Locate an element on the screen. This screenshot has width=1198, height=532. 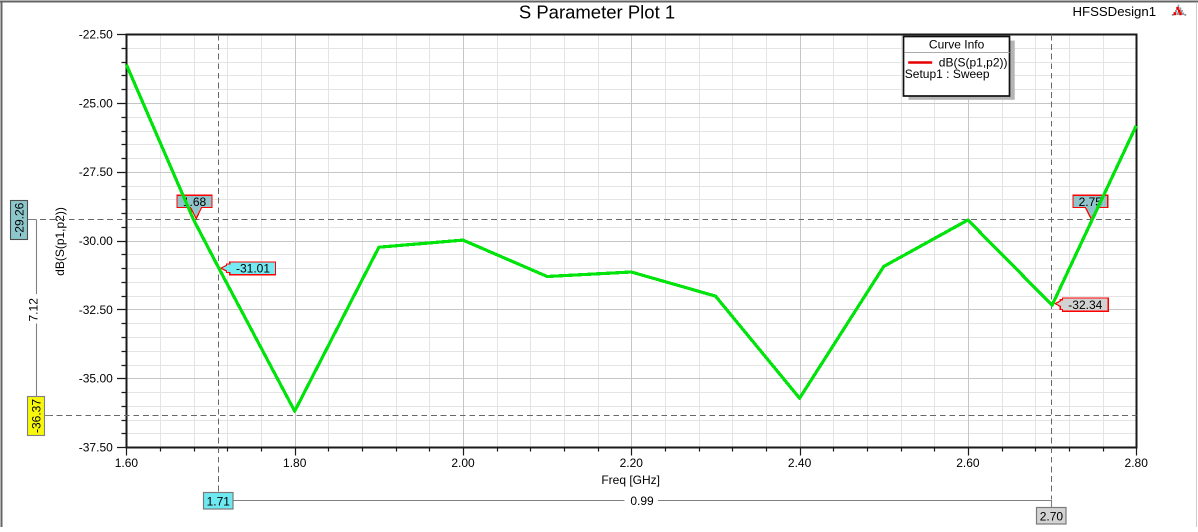
svg-text: 2.70 is located at coordinates (1052, 516).